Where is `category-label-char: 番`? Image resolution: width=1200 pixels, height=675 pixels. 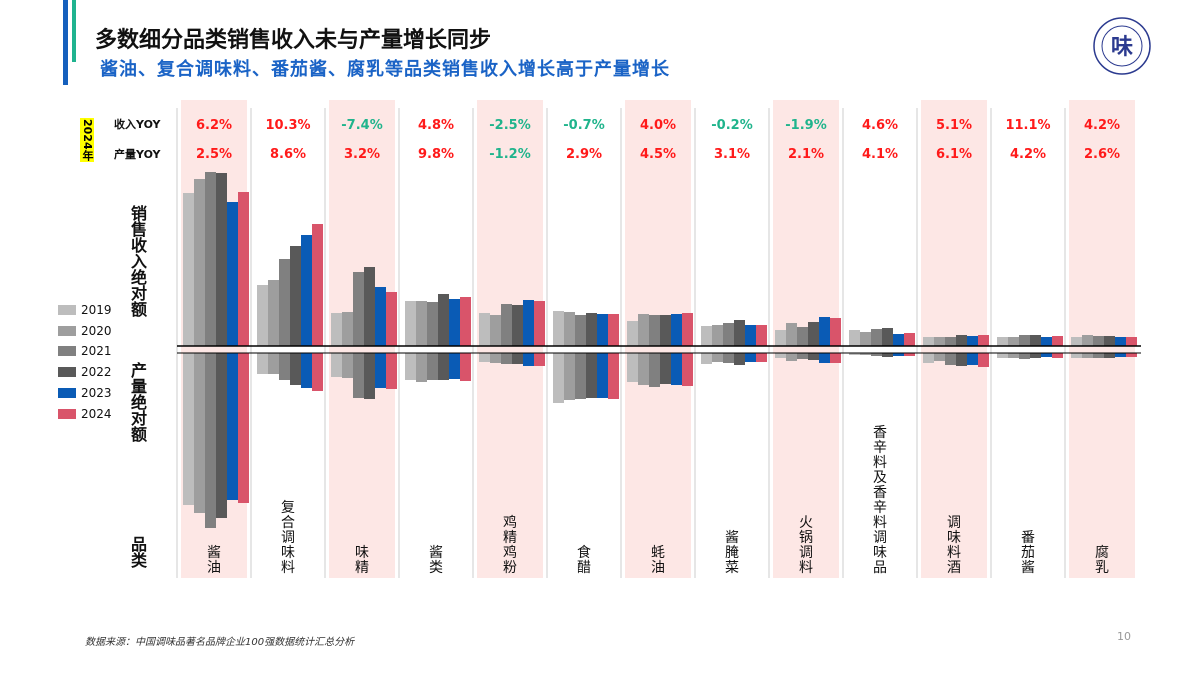
category-label-char: 番 is located at coordinates (1028, 538).